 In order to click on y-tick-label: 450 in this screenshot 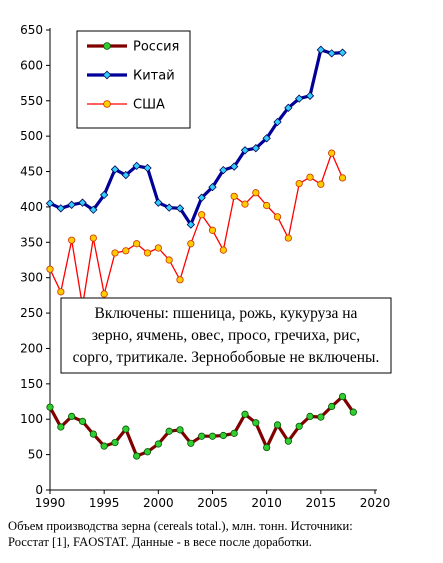, I will do `click(31, 172)`.